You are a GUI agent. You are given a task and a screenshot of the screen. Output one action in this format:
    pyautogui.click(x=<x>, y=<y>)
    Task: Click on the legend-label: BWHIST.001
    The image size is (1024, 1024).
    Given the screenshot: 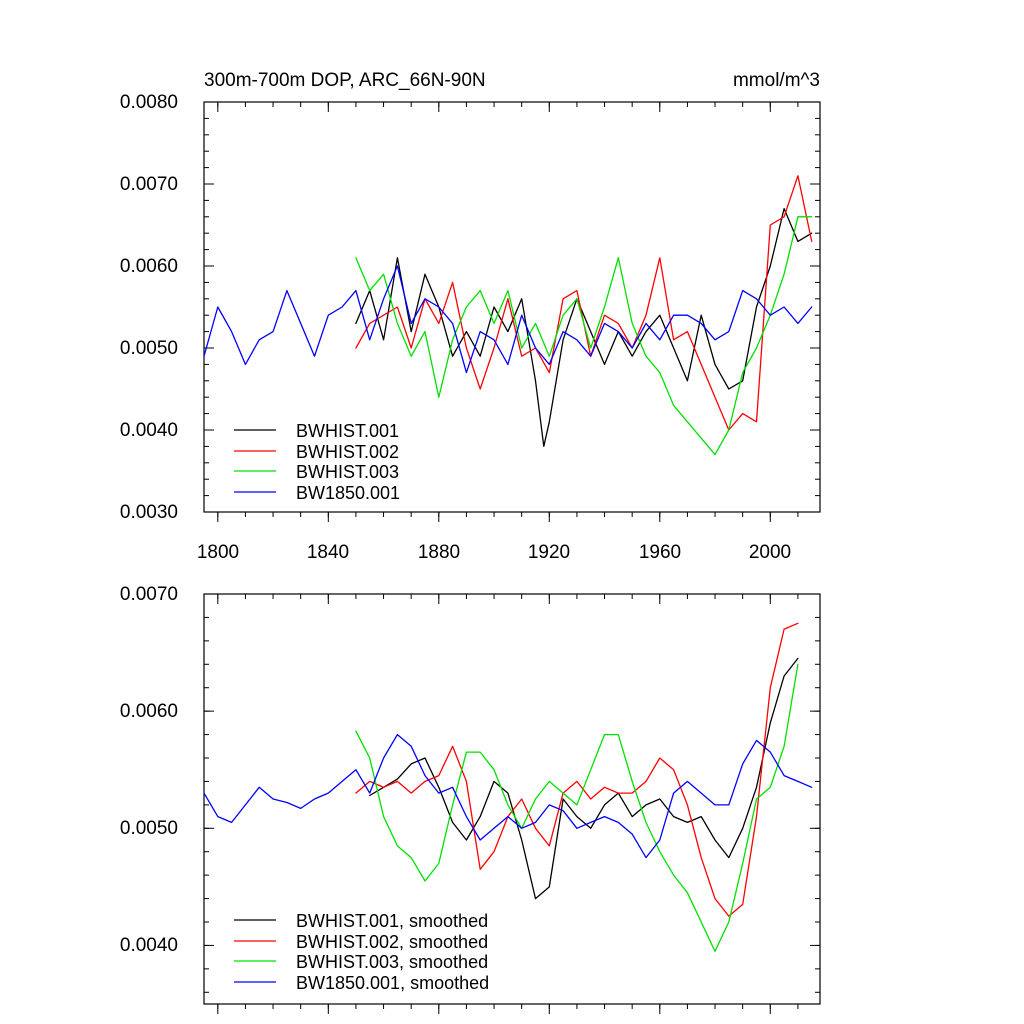 What is the action you would take?
    pyautogui.click(x=347, y=431)
    